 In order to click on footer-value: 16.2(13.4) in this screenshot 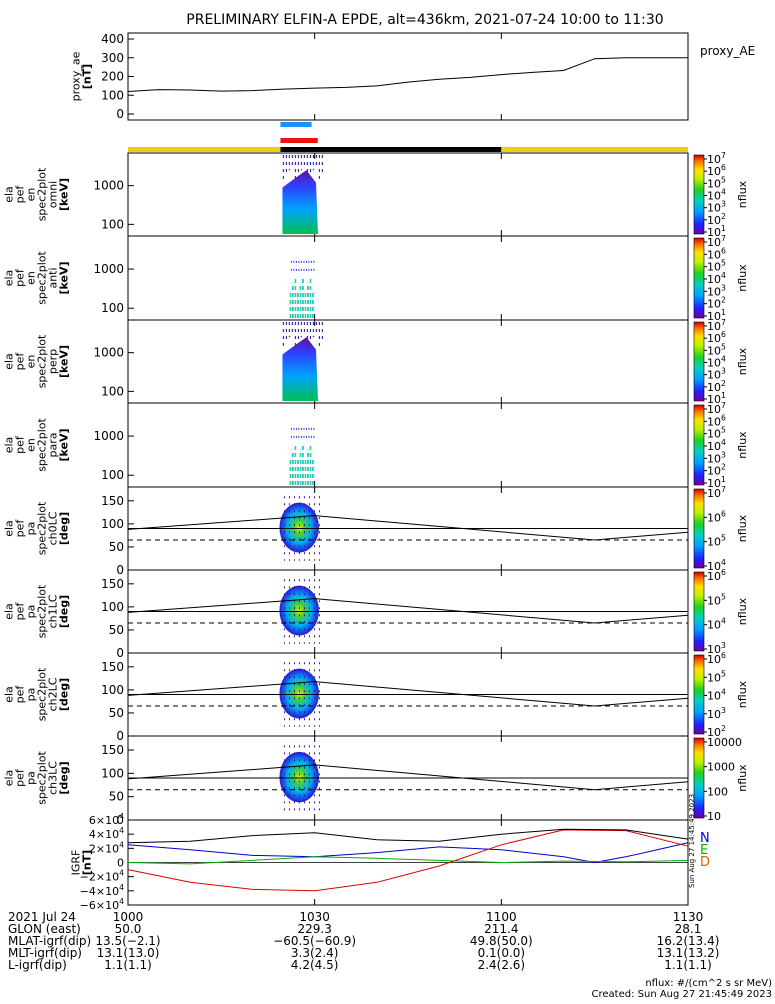, I will do `click(688, 941)`.